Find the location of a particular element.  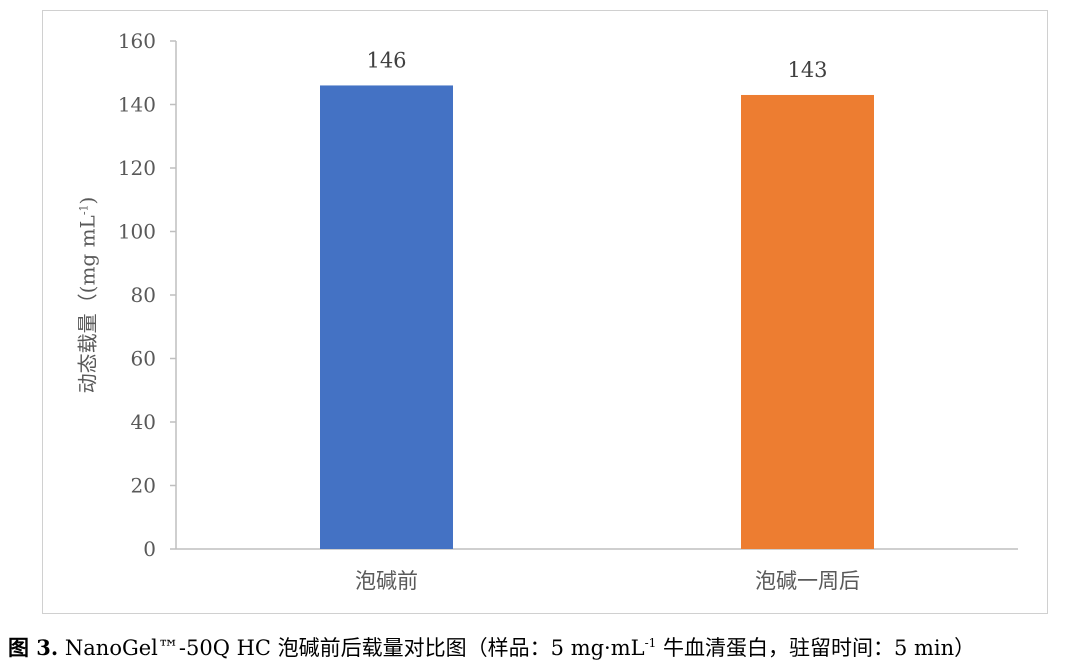

y-tick-label: 80 is located at coordinates (143, 295).